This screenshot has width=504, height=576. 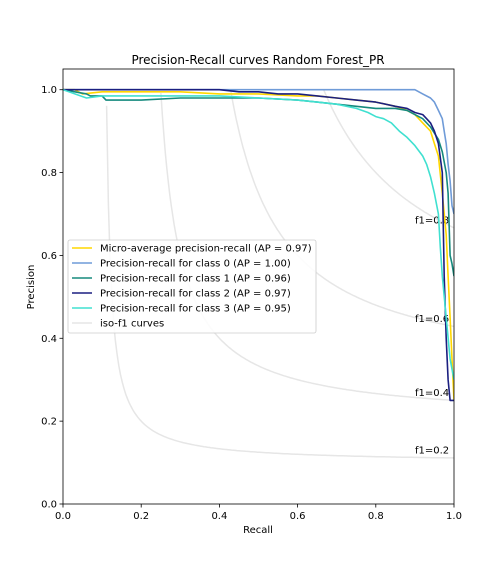 I want to click on iso-f1-label: f1=0.4, so click(x=432, y=393).